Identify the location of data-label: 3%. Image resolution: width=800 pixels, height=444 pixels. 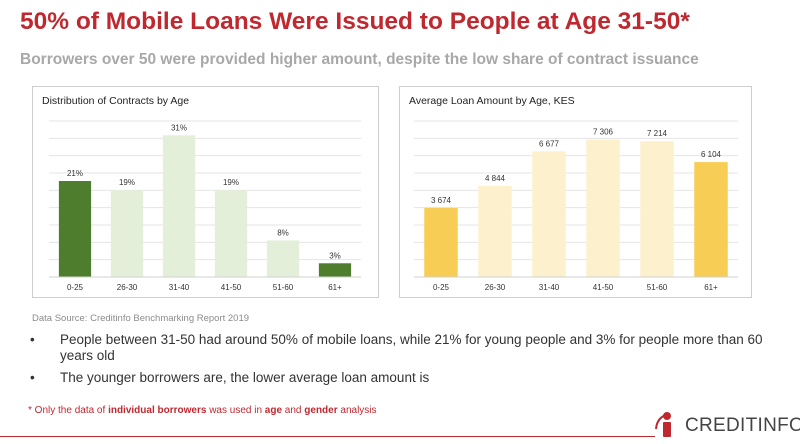
(335, 255).